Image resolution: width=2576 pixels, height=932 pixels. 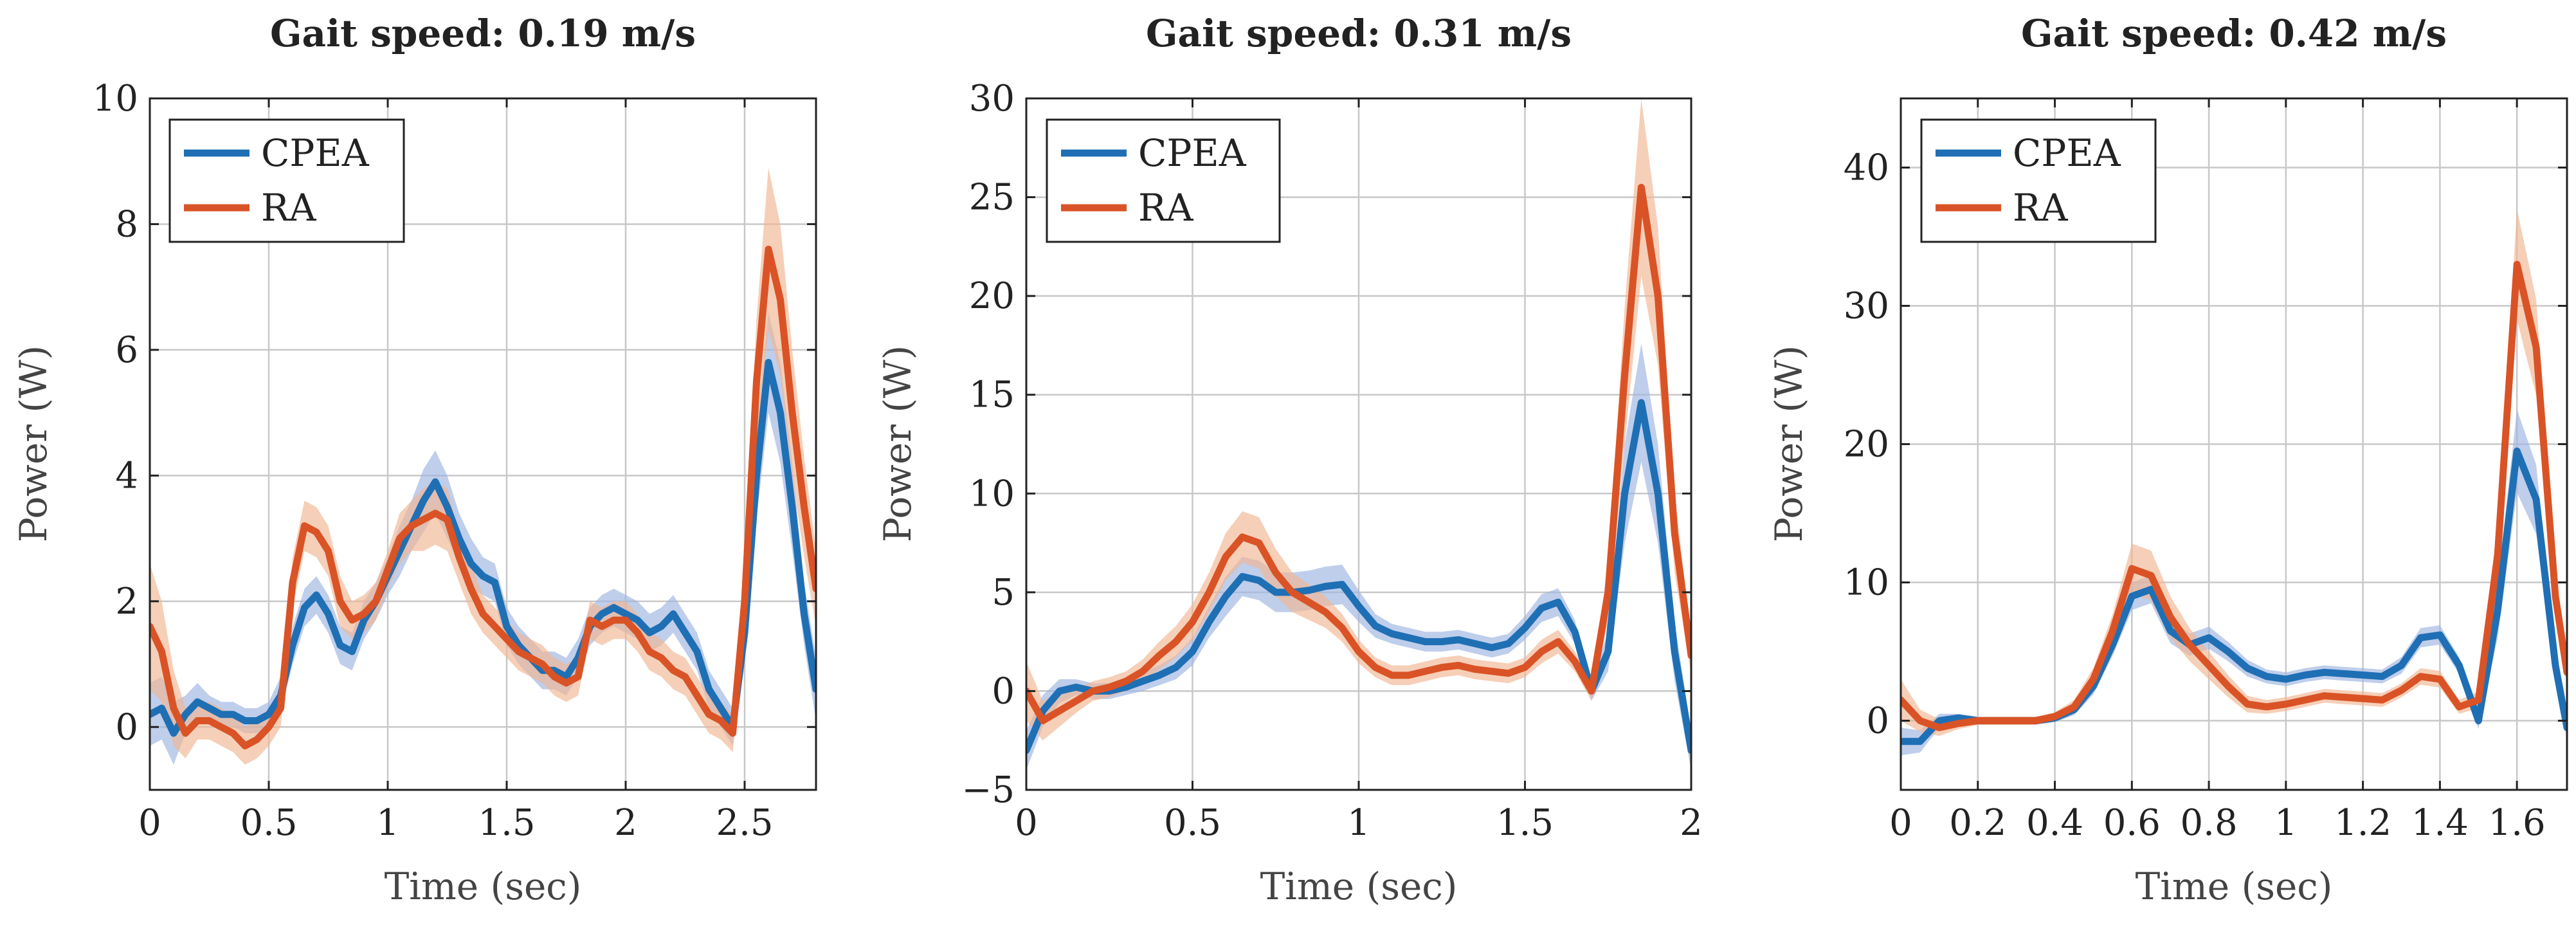 I want to click on panel-3-xtick-label-7: 1.4, so click(x=2440, y=823).